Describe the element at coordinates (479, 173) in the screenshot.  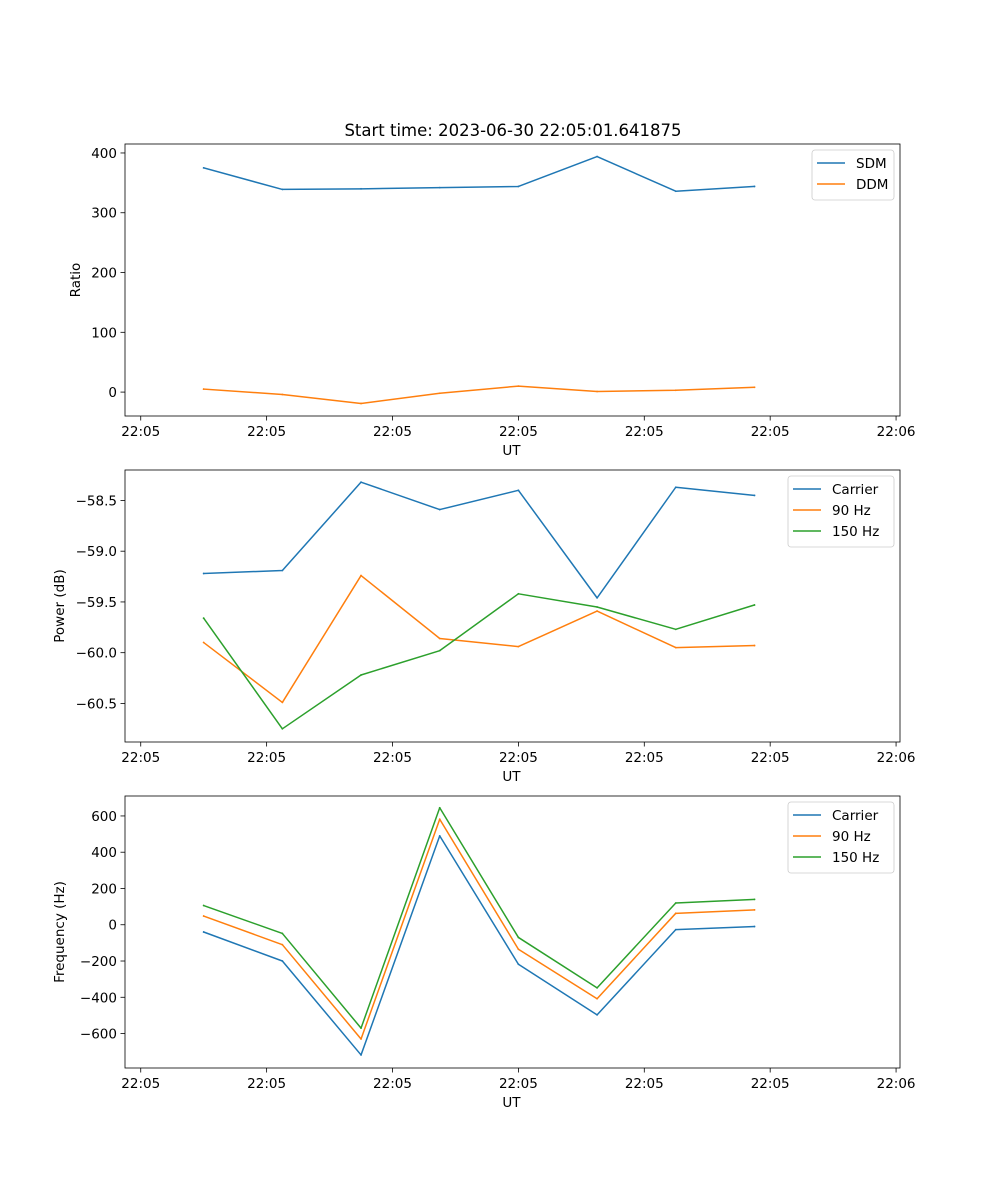
I see `series-line-sdm` at that location.